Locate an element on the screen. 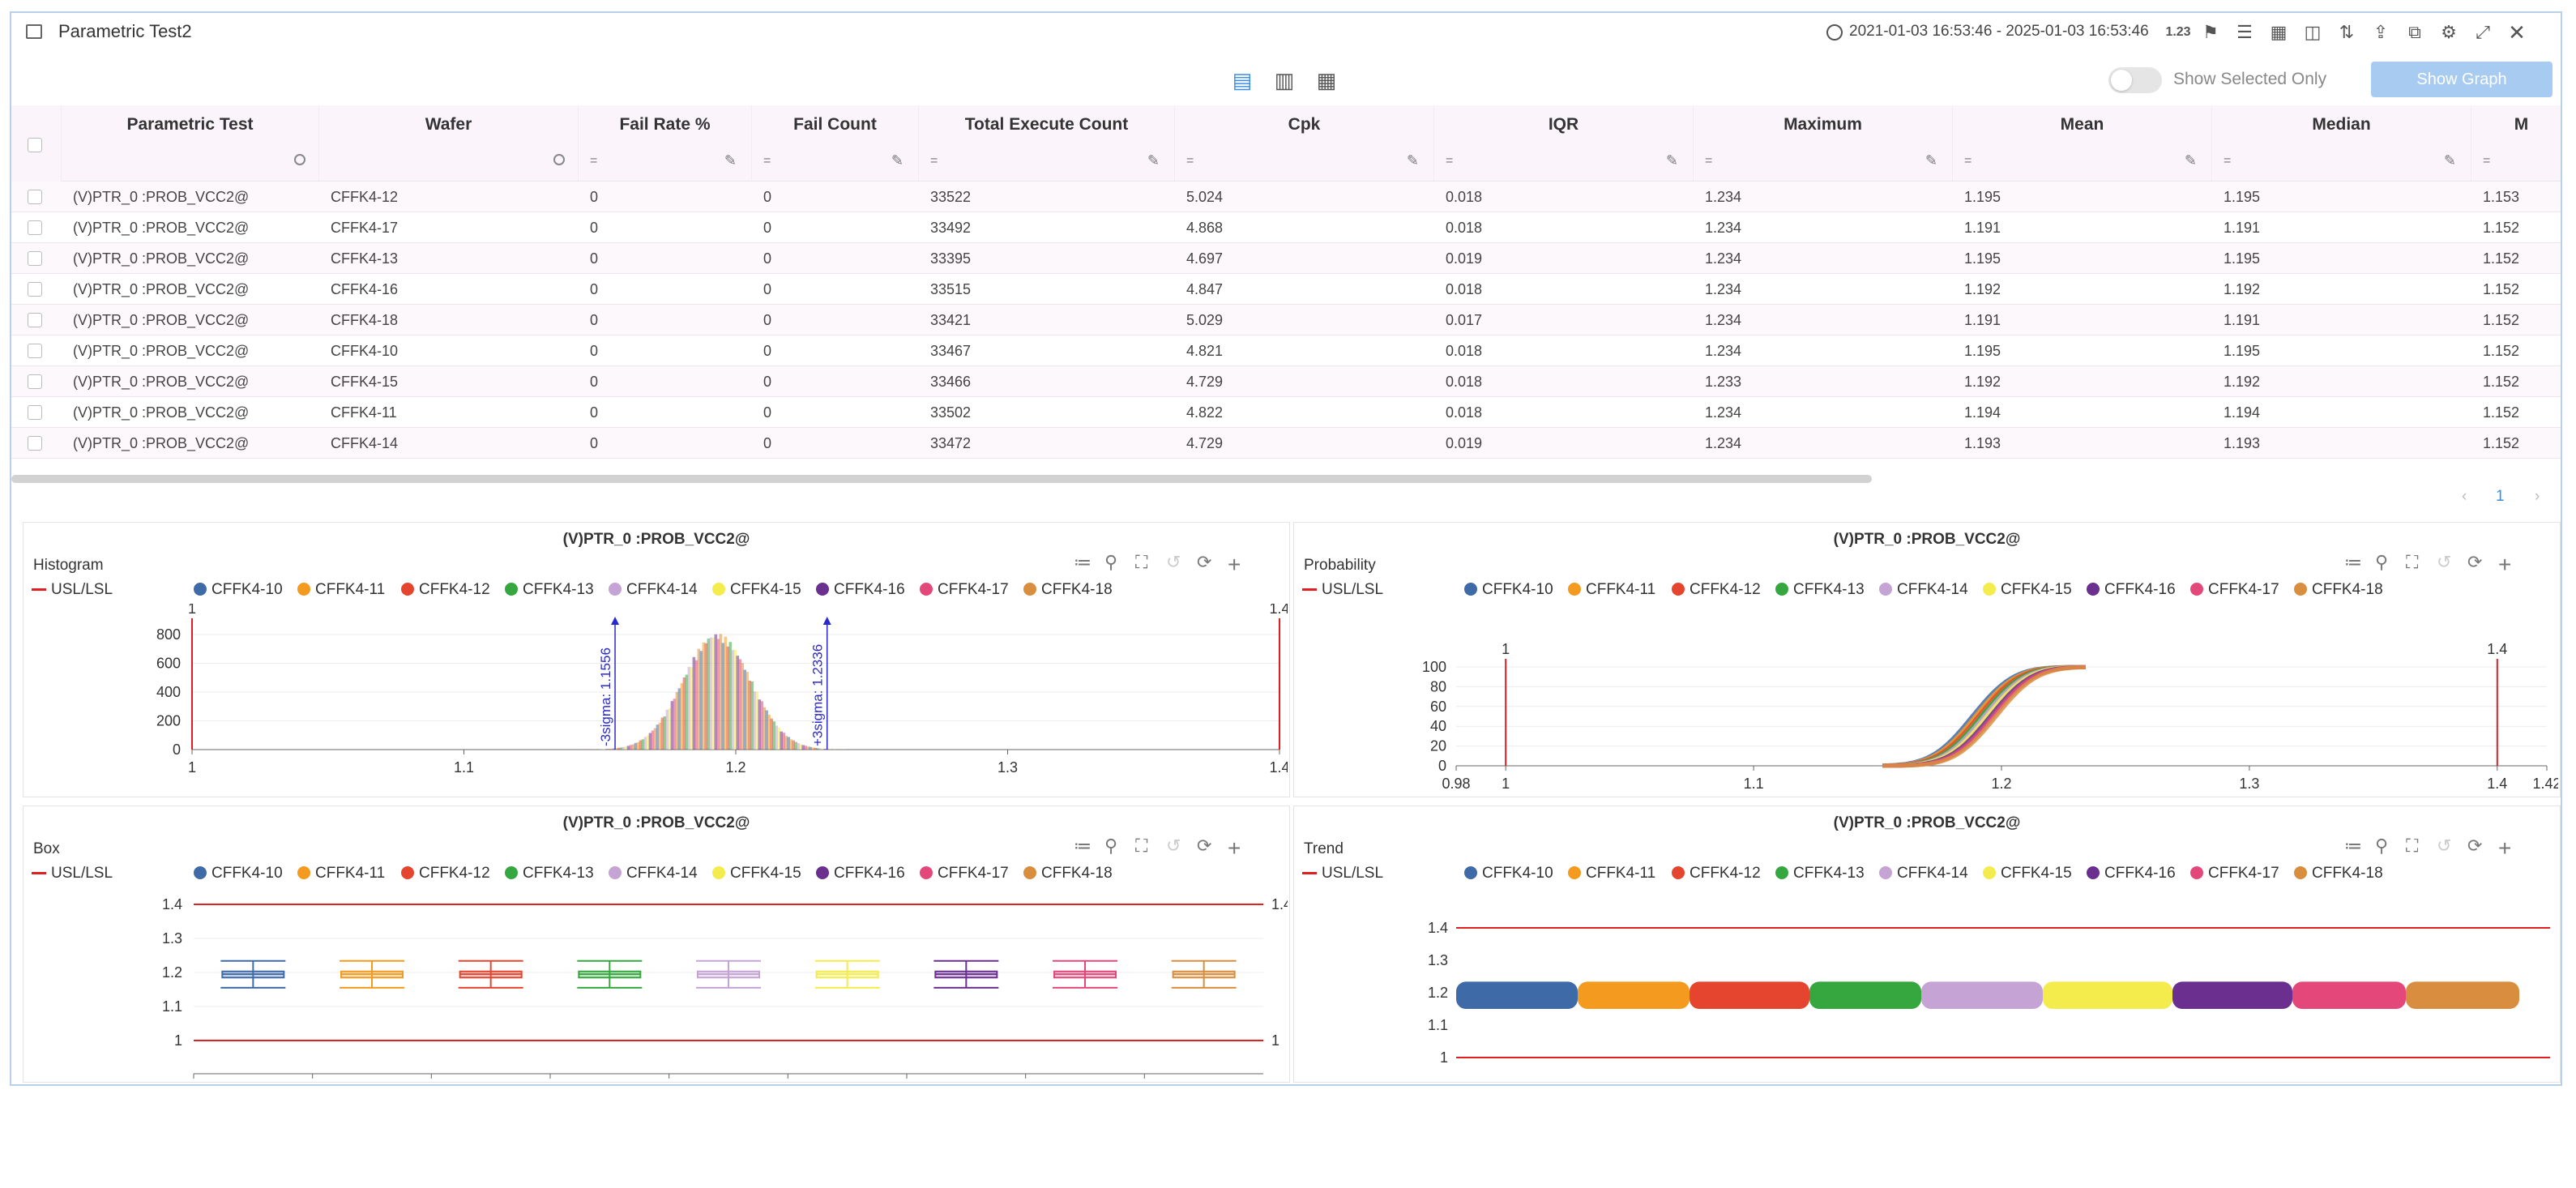 The height and width of the screenshot is (1188, 2576). search-icon is located at coordinates (559, 159).